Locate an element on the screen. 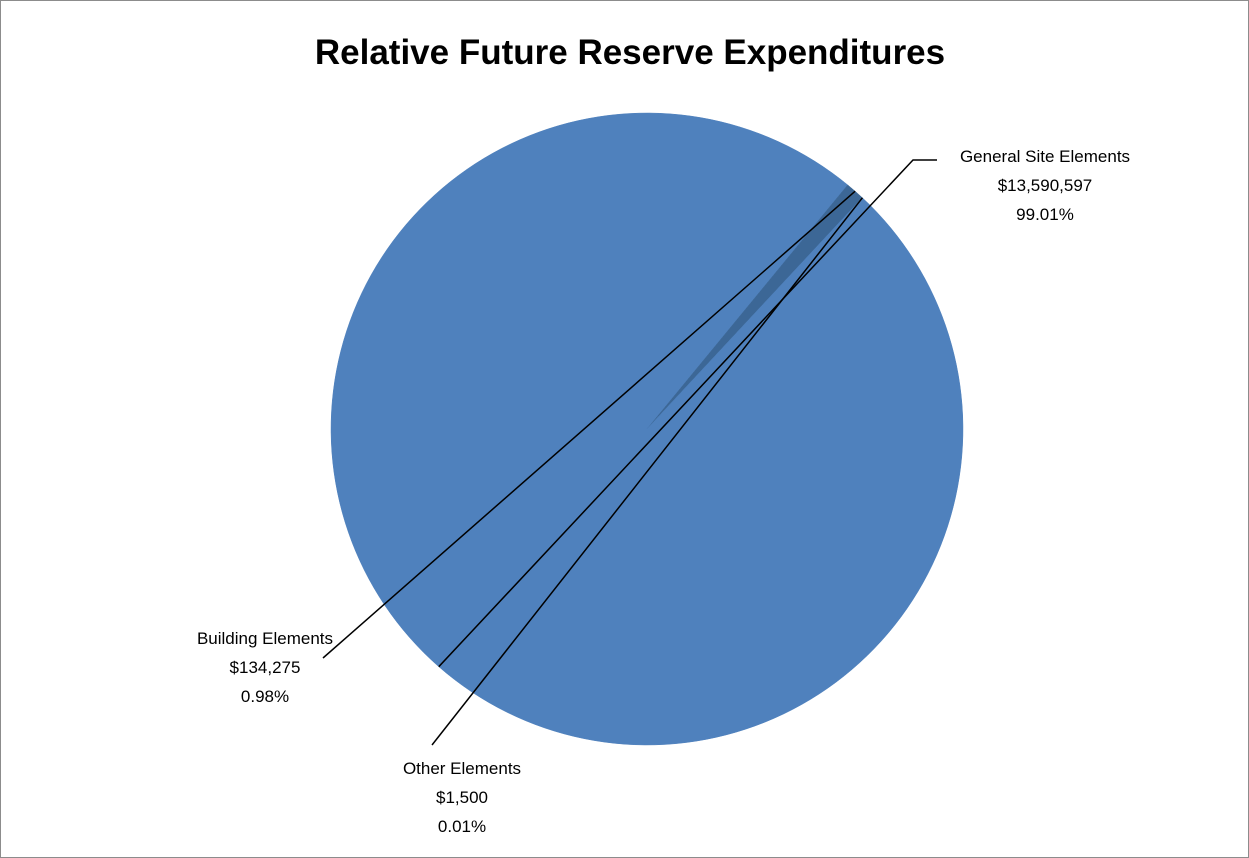 The width and height of the screenshot is (1249, 858). slice-name-label: General Site Elements is located at coordinates (1045, 156).